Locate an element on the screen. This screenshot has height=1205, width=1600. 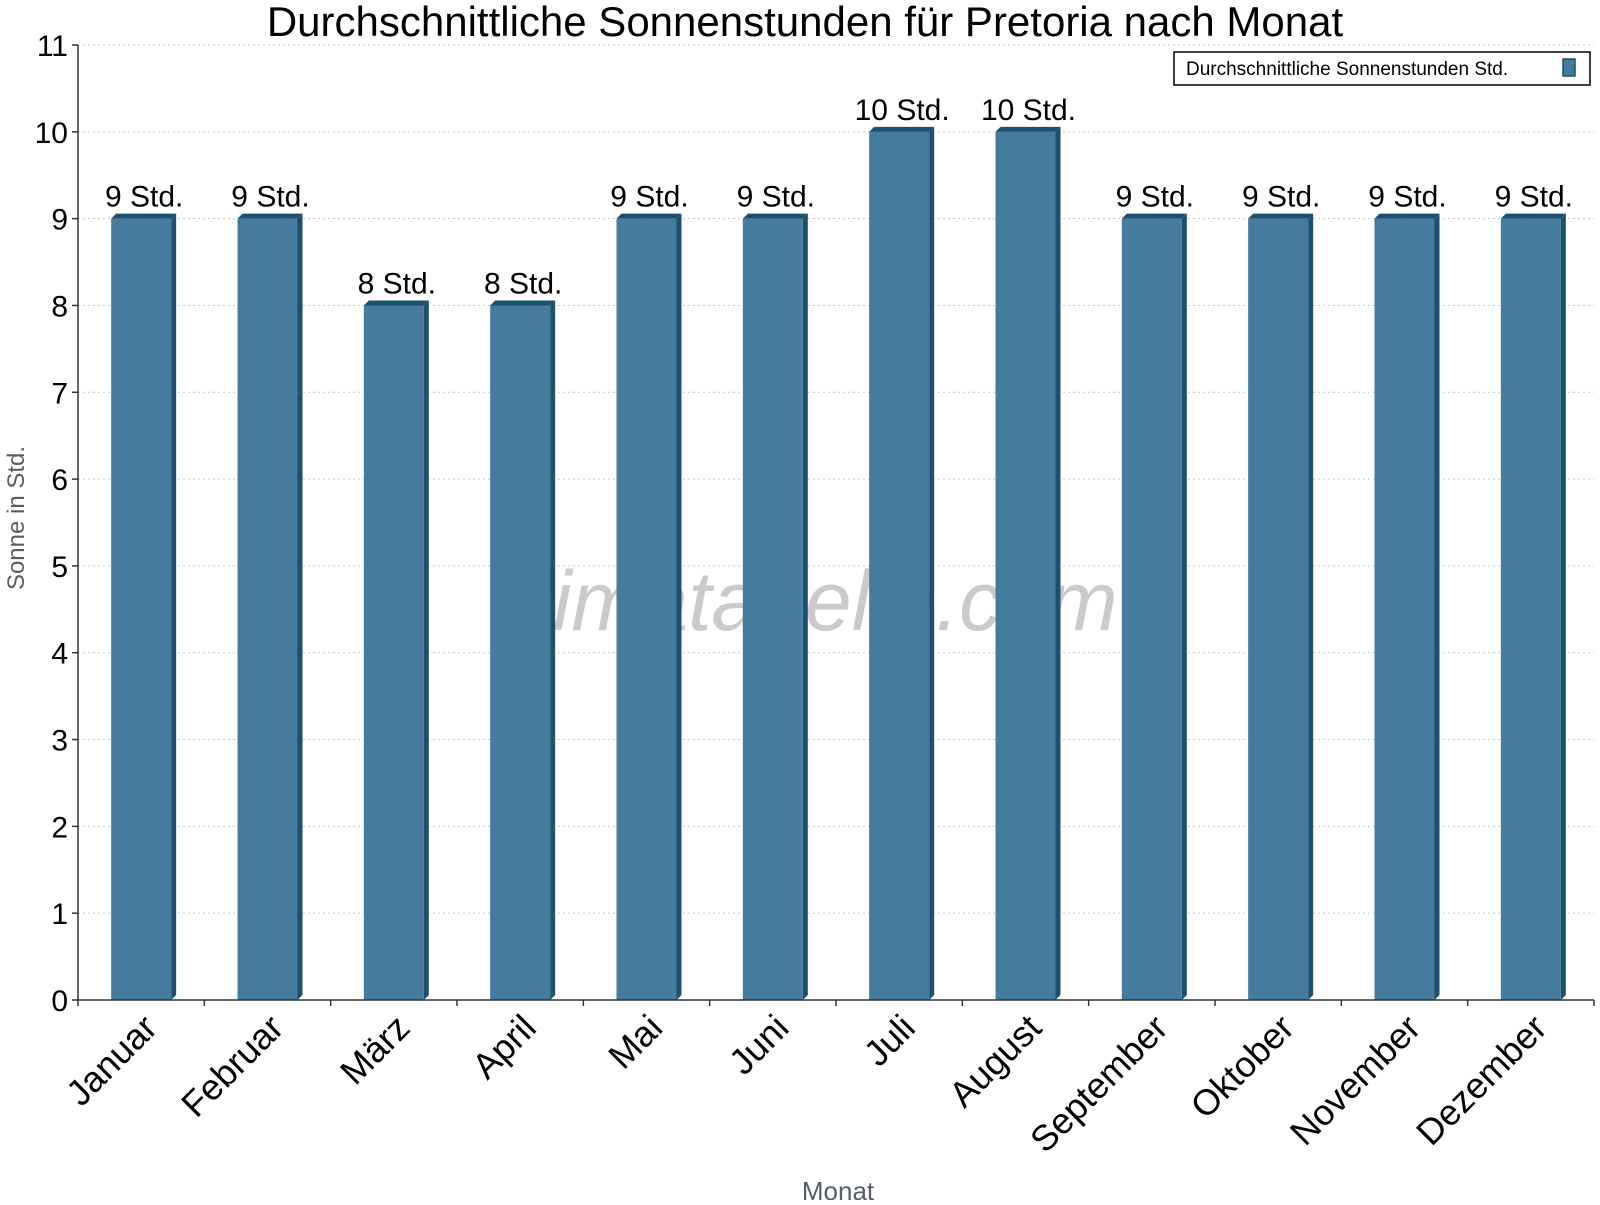
y-axis-title: Sonne in Std. is located at coordinates (16, 518).